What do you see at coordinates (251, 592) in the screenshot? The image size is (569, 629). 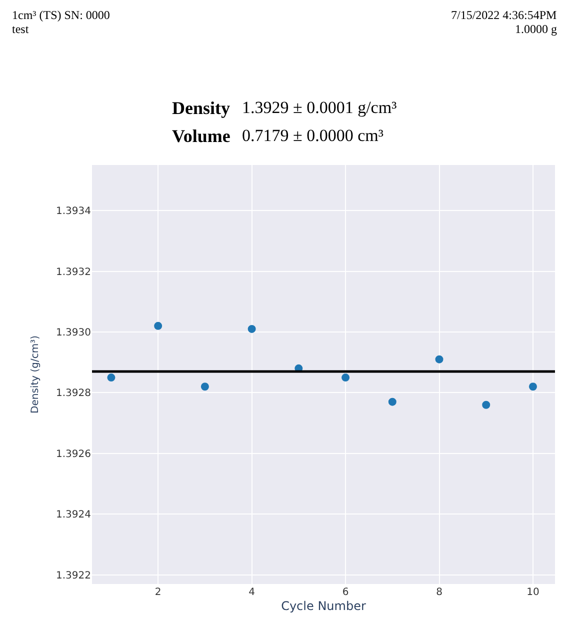 I see `x-tick-label: 4` at bounding box center [251, 592].